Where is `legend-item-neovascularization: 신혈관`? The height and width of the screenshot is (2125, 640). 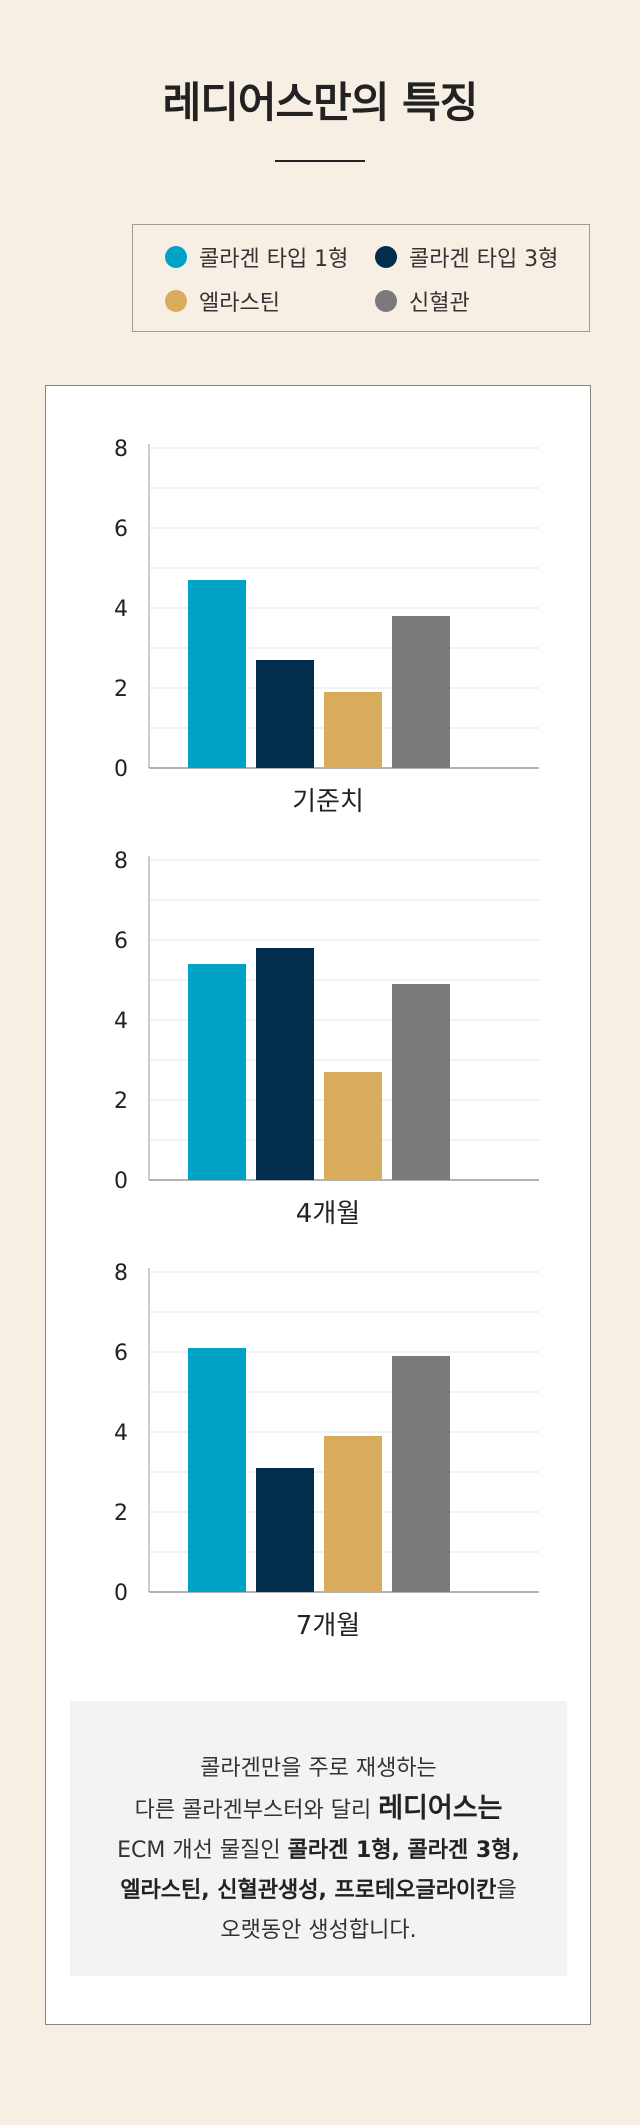
legend-item-neovascularization: 신혈관 is located at coordinates (422, 301).